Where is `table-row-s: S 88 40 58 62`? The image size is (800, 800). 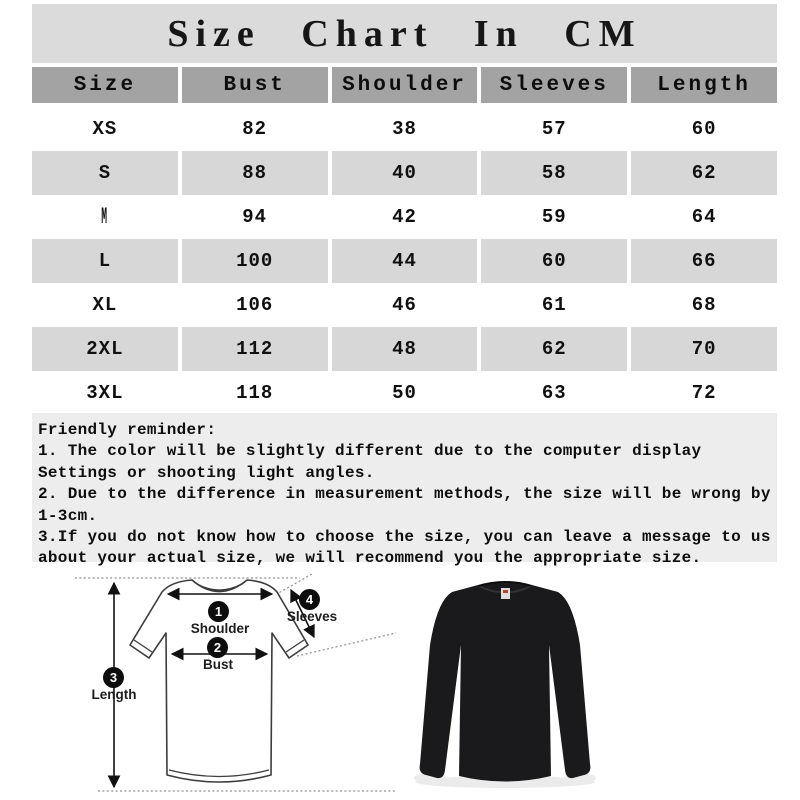 table-row-s: S 88 40 58 62 is located at coordinates (404, 173).